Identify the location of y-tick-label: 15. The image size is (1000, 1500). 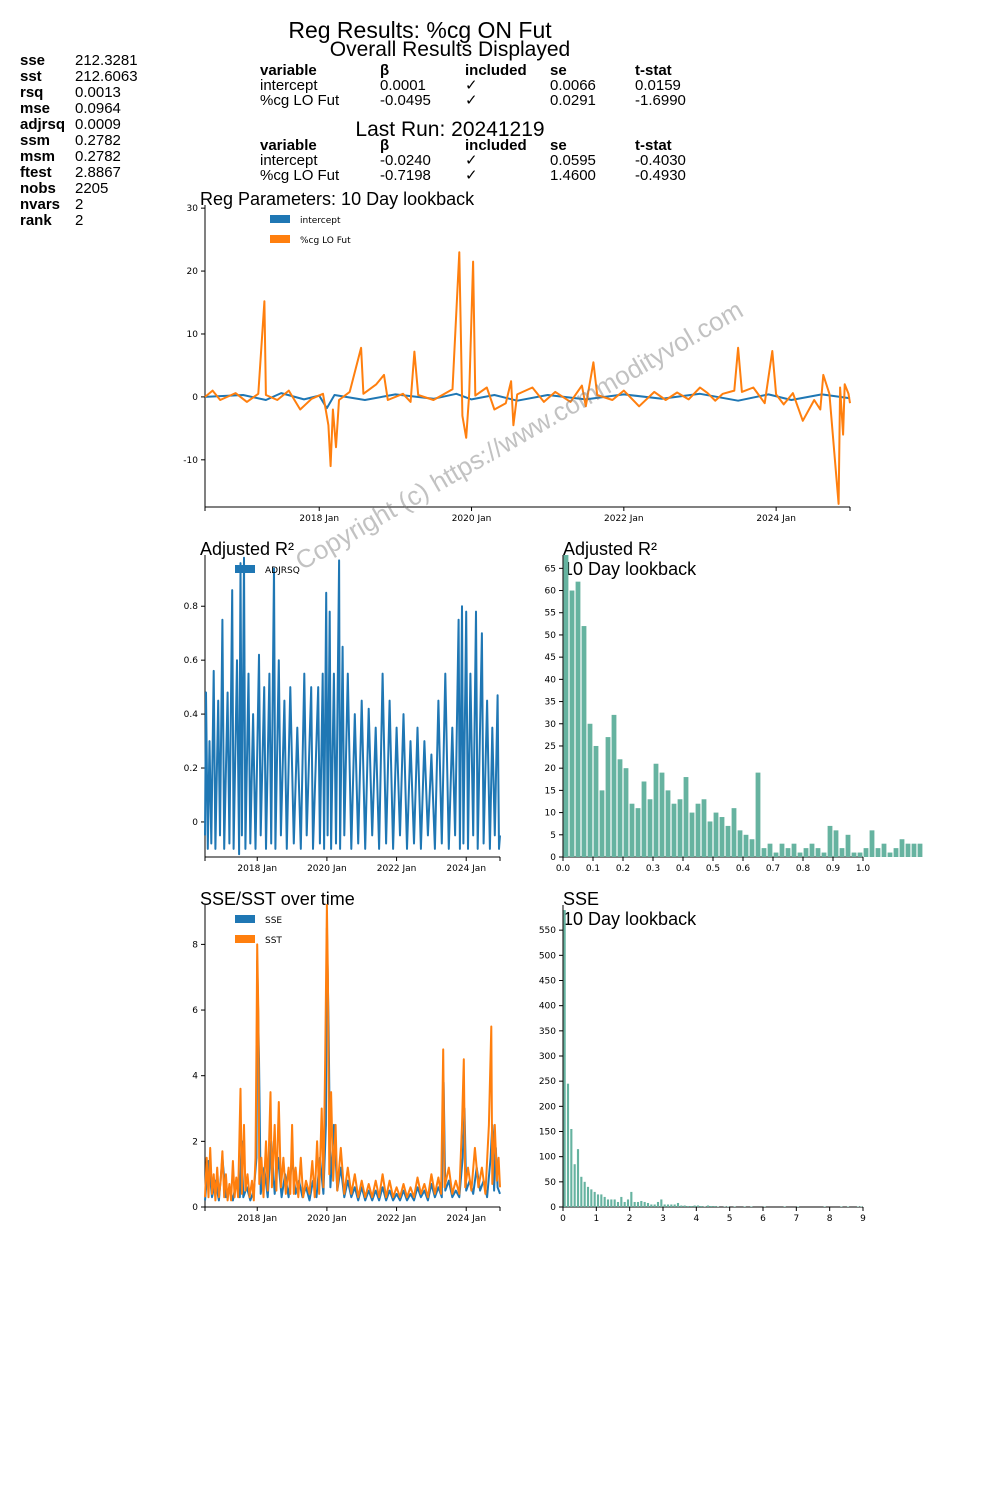
(550, 791).